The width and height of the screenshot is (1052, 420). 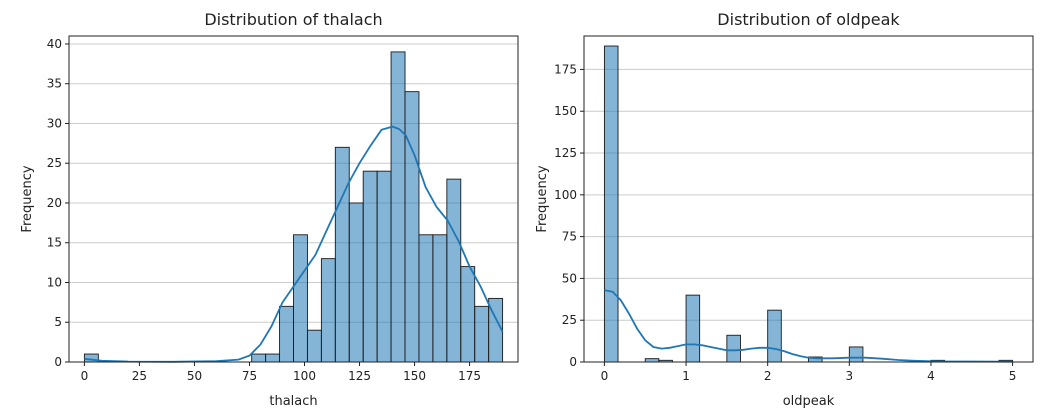 I want to click on y-tick-label: 50, so click(x=569, y=278).